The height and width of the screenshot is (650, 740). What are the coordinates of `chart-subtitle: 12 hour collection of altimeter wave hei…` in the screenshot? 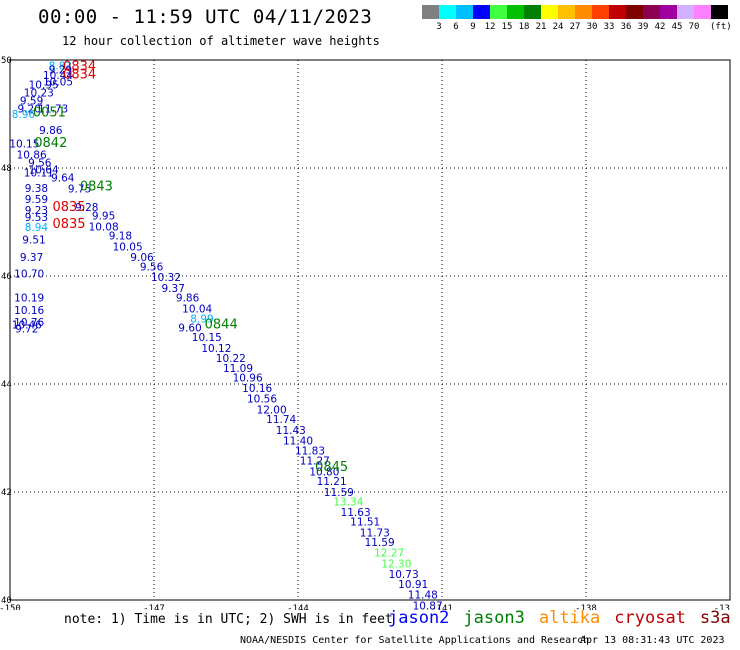 It's located at (221, 41).